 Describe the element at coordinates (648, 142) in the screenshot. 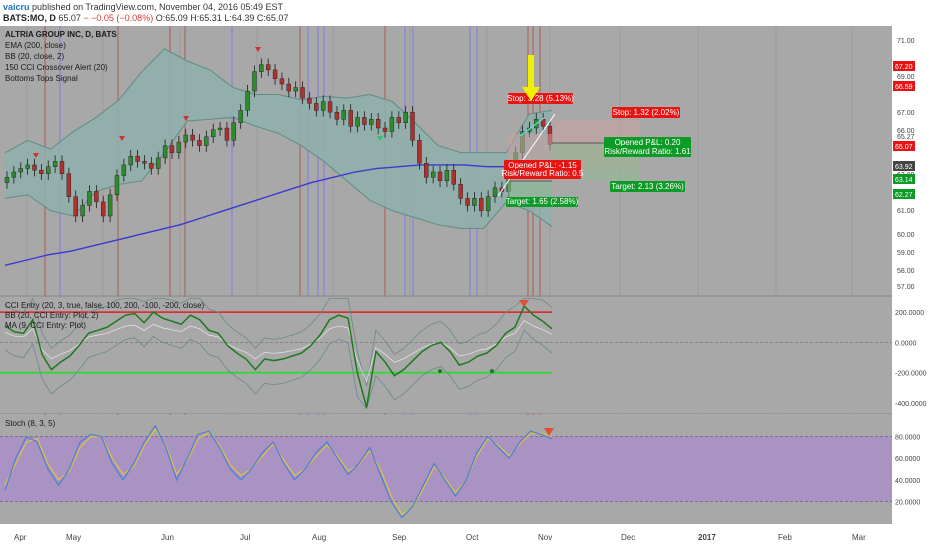

I see `opened-pl-label-2-text: Opened P&L: 0.20` at that location.